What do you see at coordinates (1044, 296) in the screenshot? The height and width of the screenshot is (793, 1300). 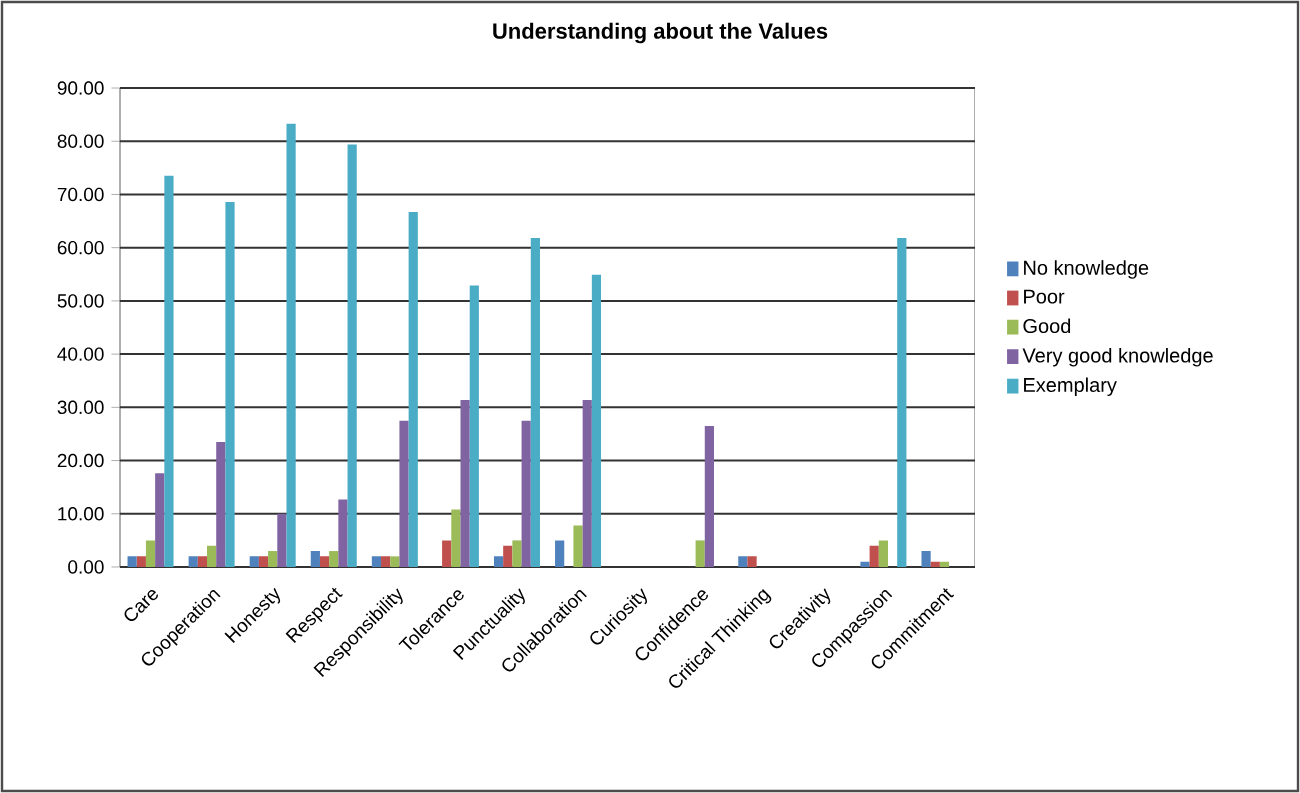 I see `legend-label: Poor` at bounding box center [1044, 296].